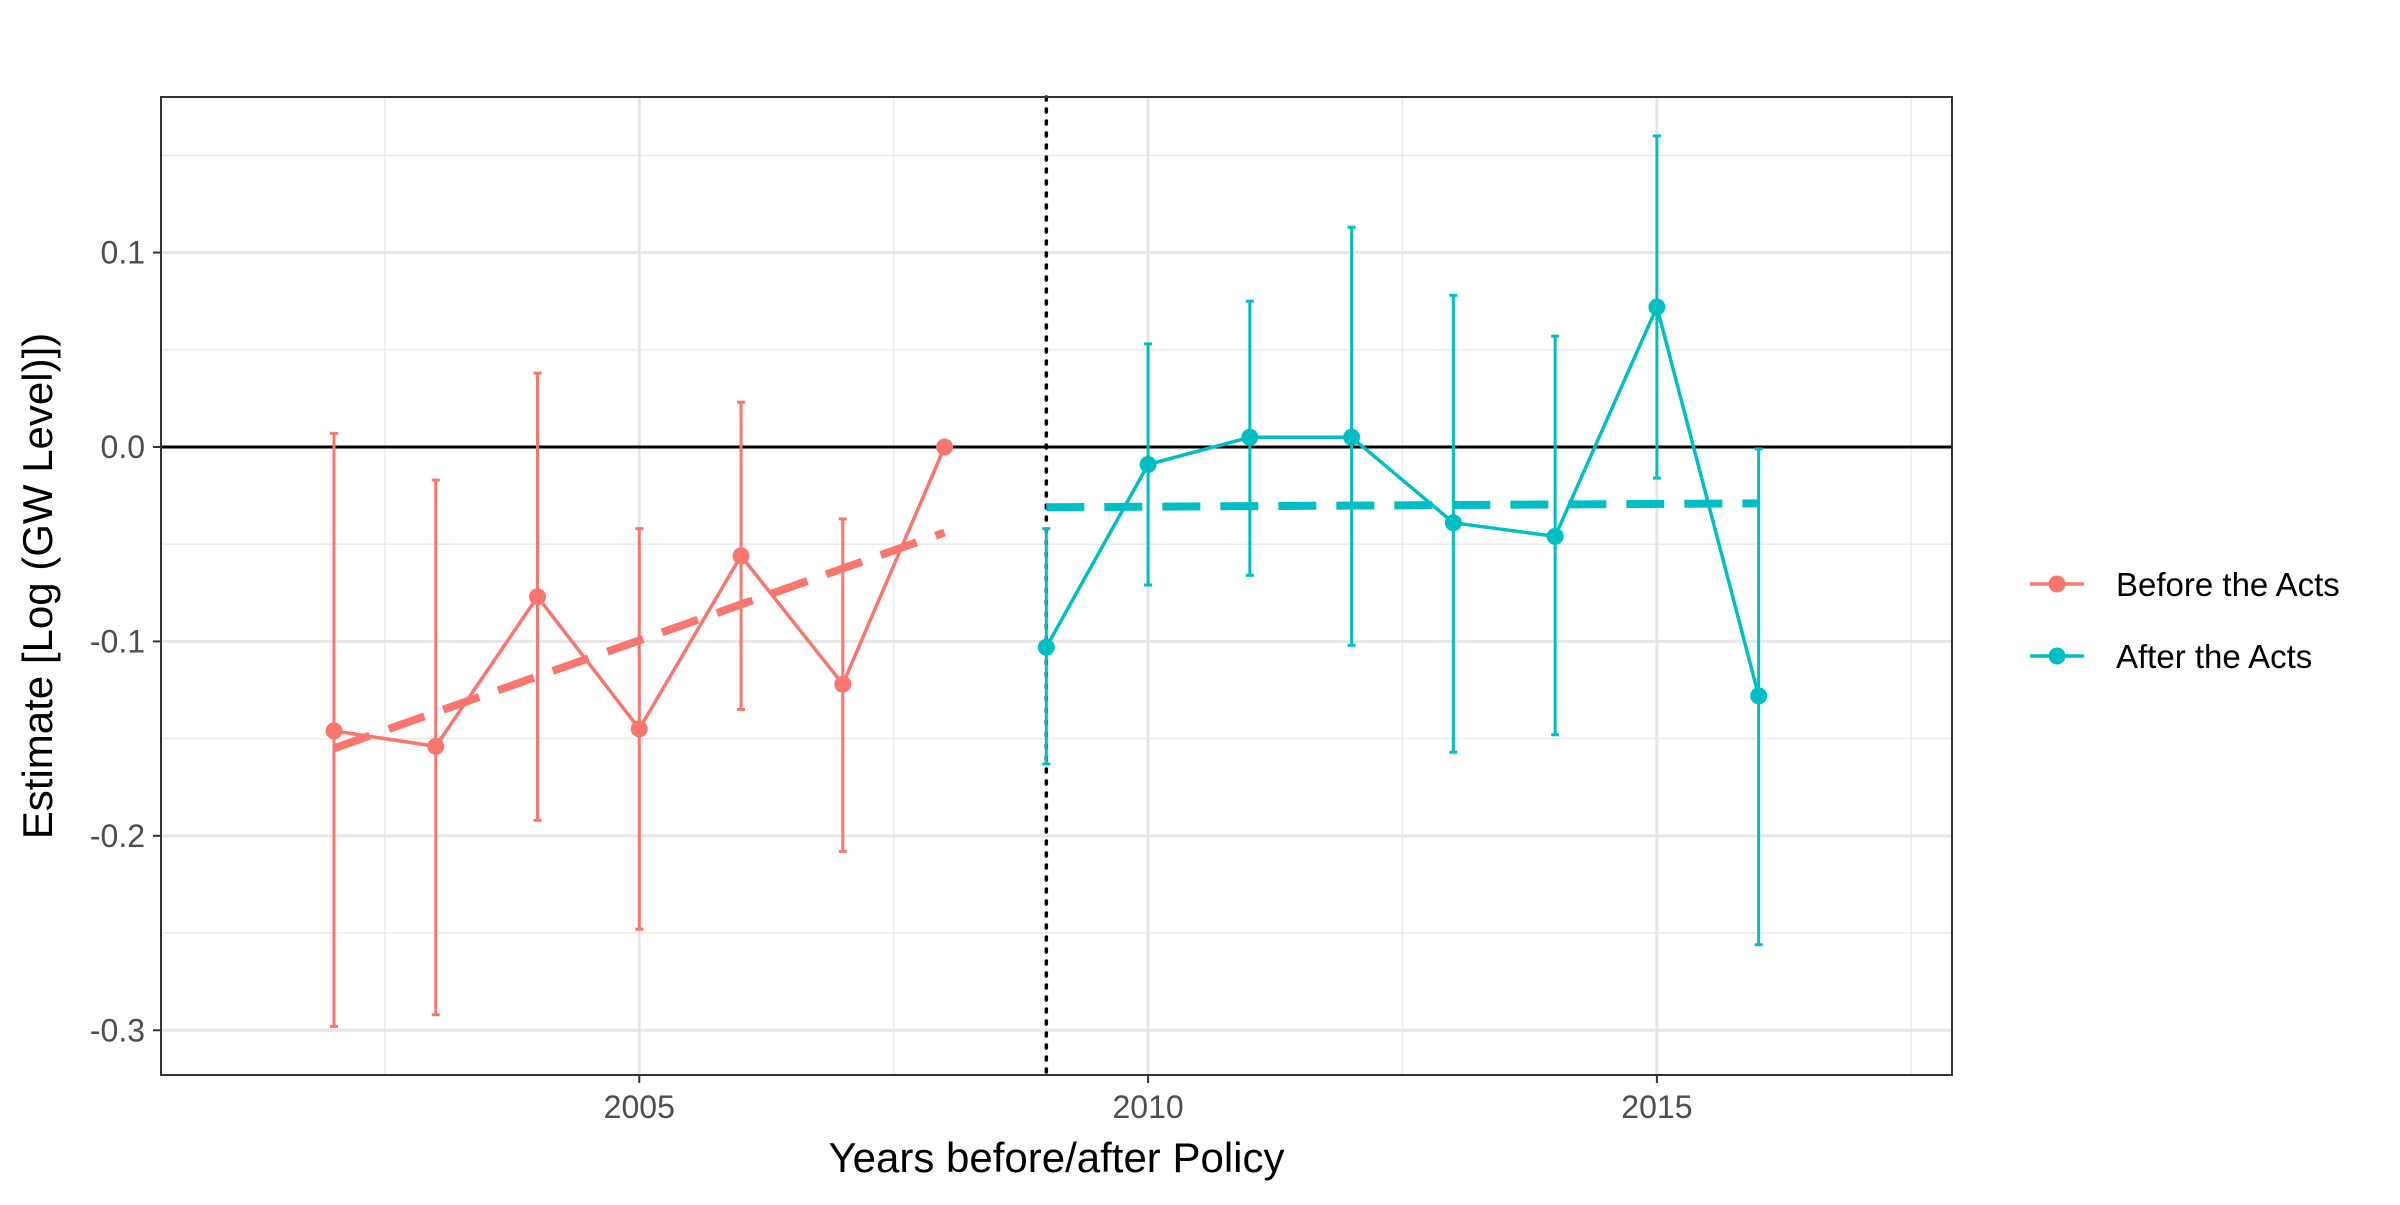 The image size is (2400, 1205). Describe the element at coordinates (2228, 584) in the screenshot. I see `legend-label: Before the Acts` at that location.